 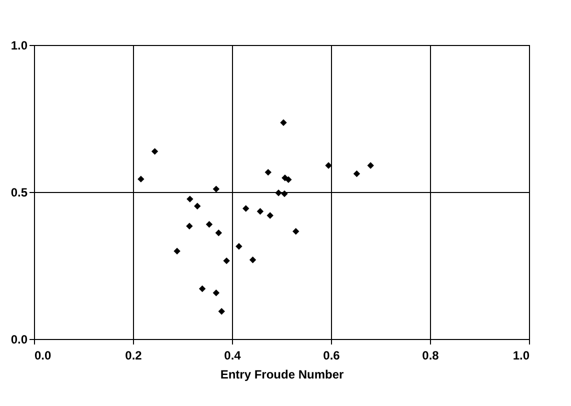 I want to click on x-tick-label: 0.0, so click(x=43, y=355).